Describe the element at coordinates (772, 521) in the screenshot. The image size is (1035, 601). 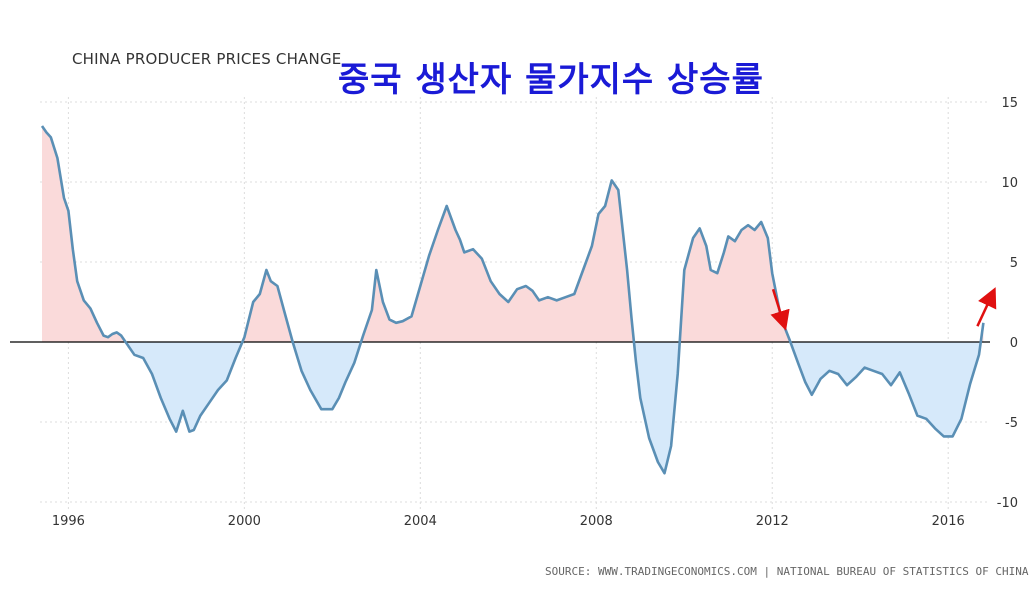
I see `x-tick-label: 2012` at that location.